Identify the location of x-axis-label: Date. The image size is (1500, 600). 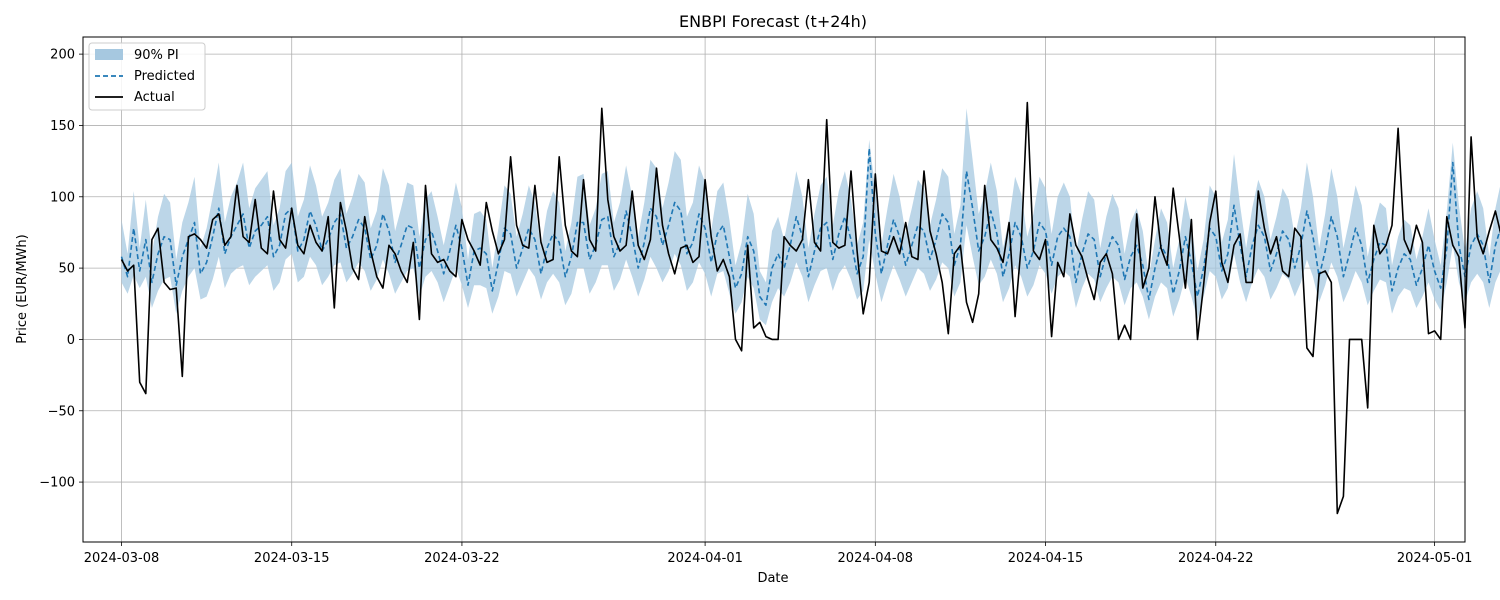
(772, 578).